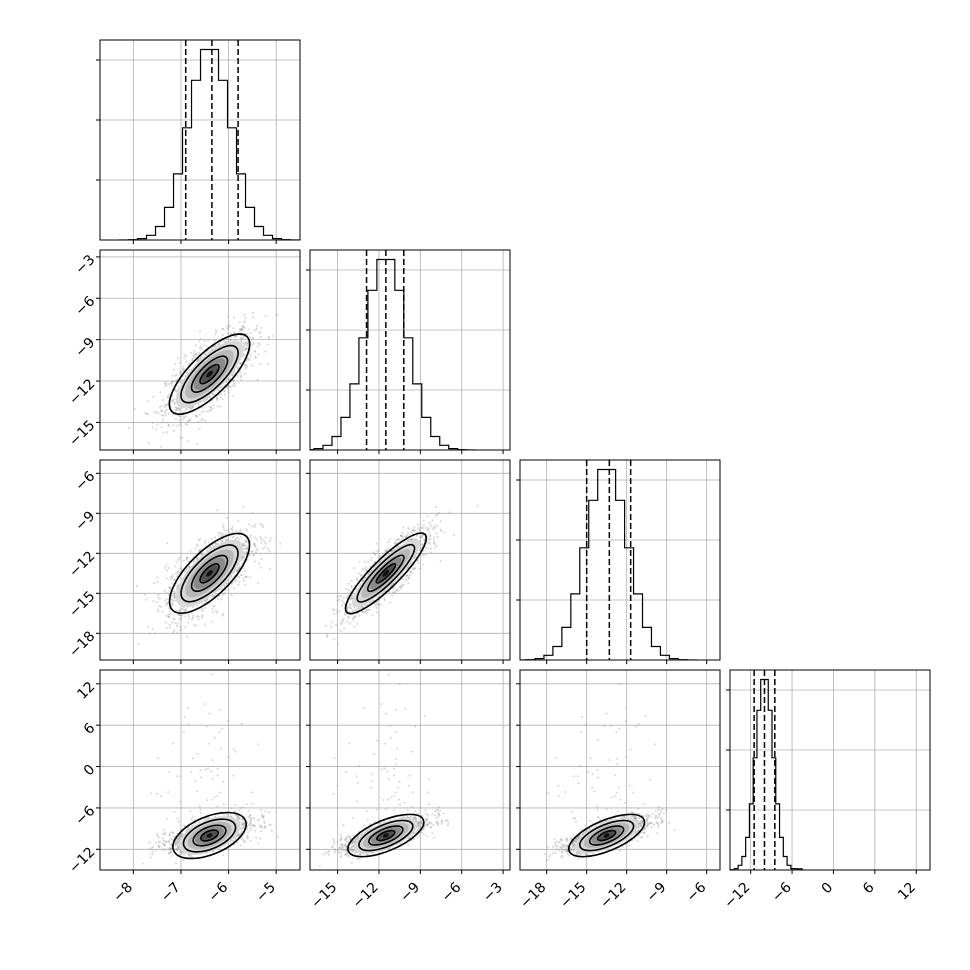  What do you see at coordinates (82, 392) in the screenshot?
I see `y-tick-label: −12` at bounding box center [82, 392].